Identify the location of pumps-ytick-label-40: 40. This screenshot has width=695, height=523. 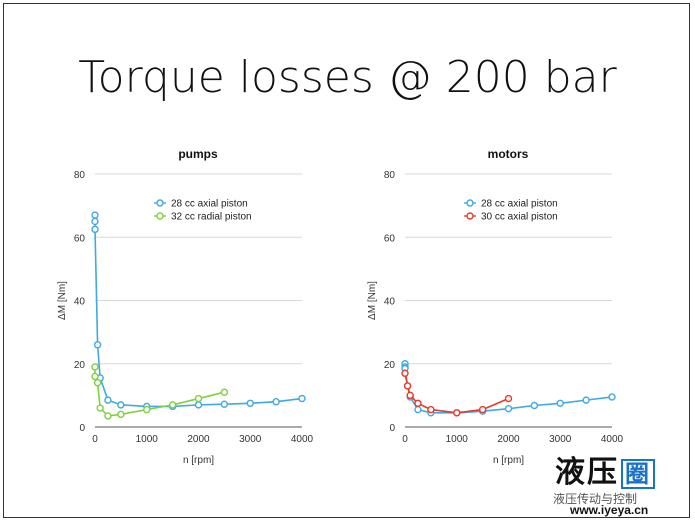
(80, 302).